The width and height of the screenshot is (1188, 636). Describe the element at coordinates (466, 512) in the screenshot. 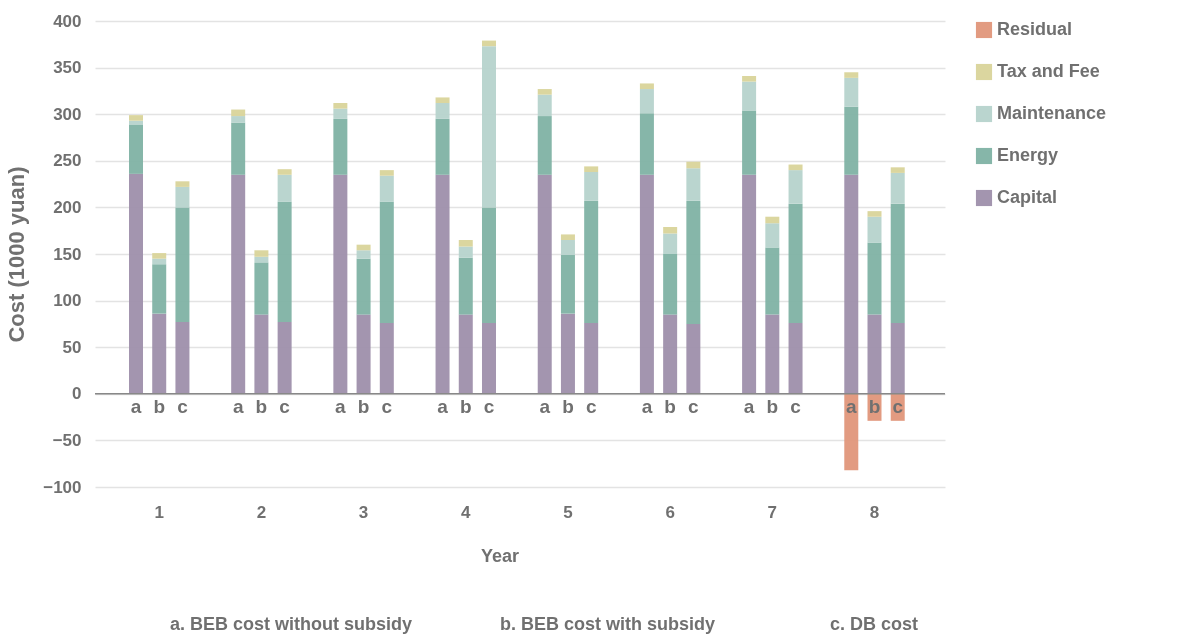

I see `text: 4` at that location.